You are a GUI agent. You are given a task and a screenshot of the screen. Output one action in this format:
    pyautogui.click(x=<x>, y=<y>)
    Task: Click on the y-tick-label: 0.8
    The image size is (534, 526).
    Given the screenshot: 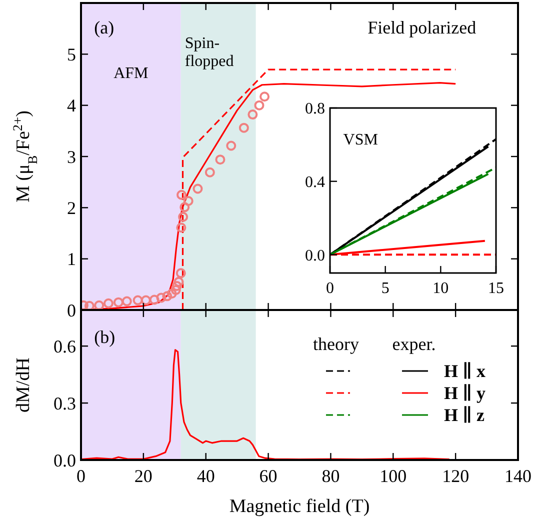 What is the action you would take?
    pyautogui.click(x=315, y=109)
    